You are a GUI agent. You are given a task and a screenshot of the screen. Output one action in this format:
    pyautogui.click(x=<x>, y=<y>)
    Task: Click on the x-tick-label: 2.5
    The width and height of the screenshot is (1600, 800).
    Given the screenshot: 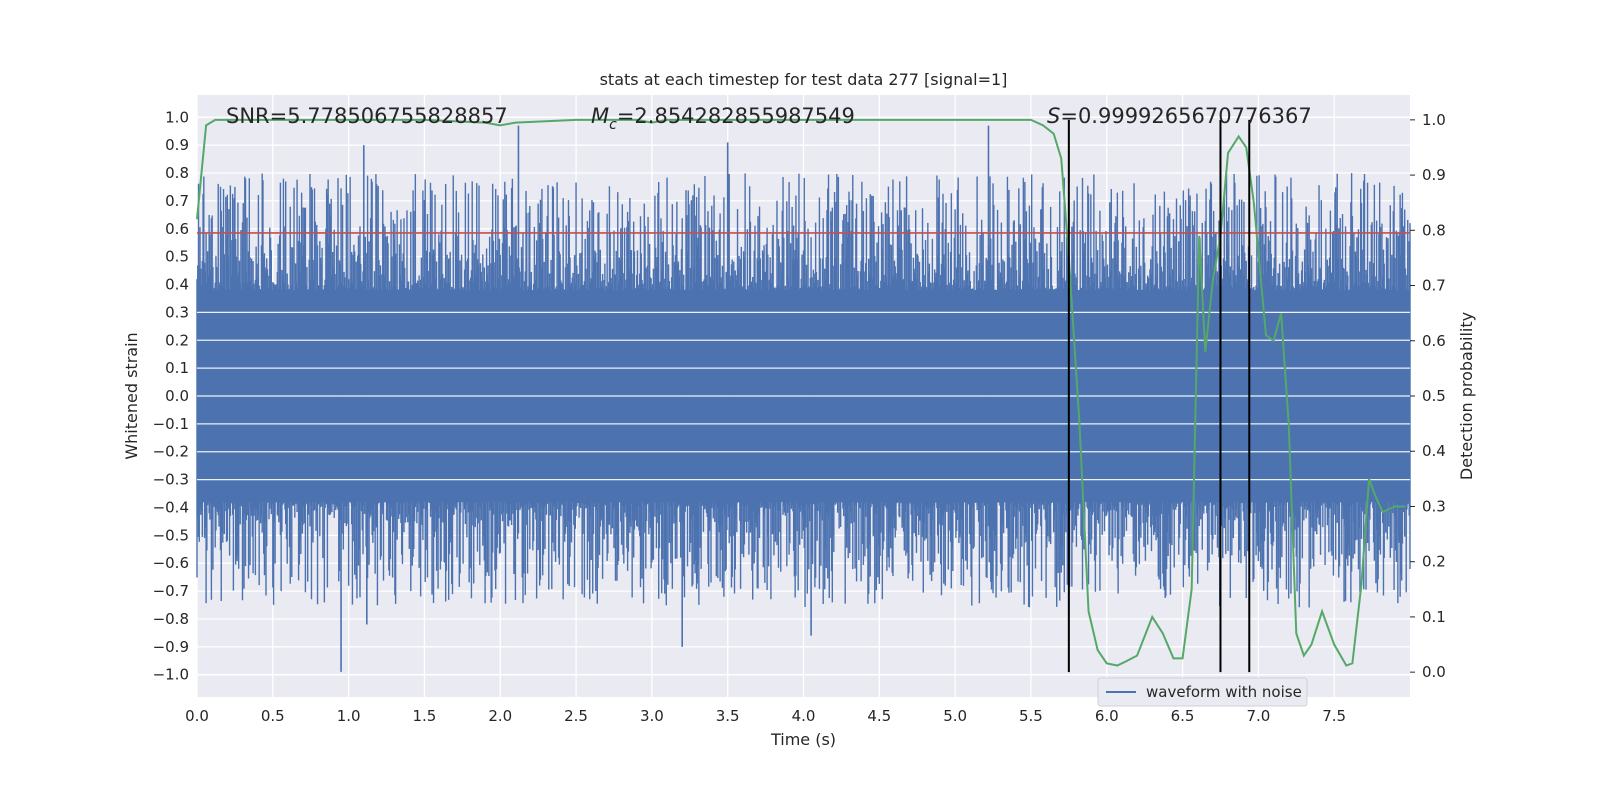 What is the action you would take?
    pyautogui.click(x=576, y=716)
    